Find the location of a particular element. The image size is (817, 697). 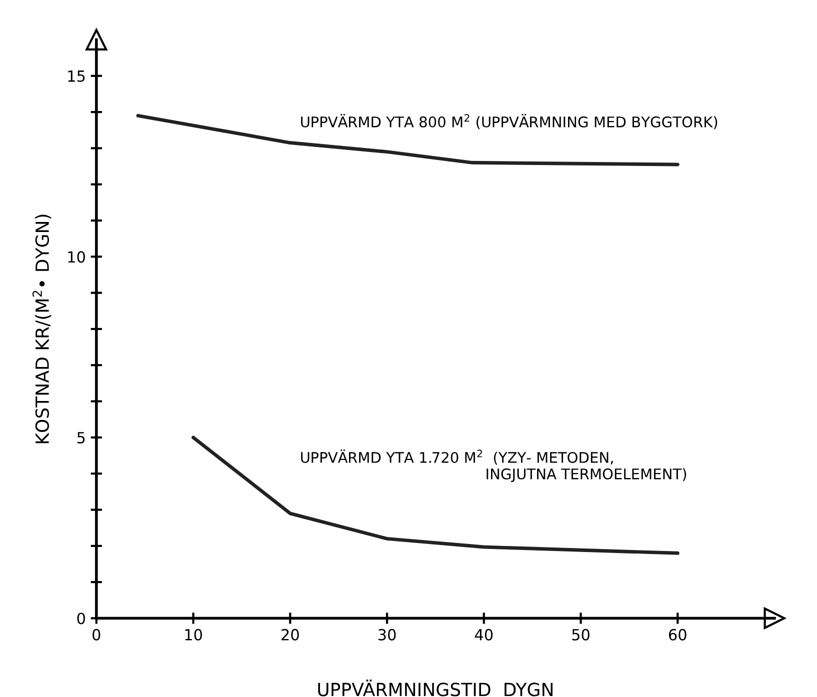

x-tick-label: 0 is located at coordinates (96, 634).